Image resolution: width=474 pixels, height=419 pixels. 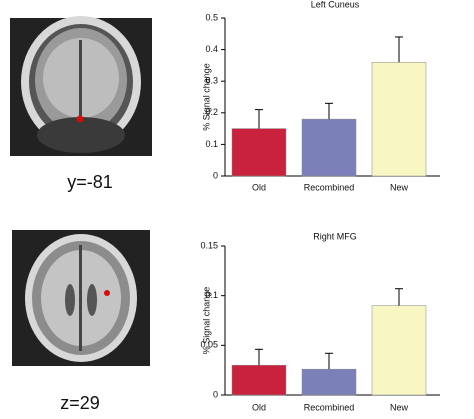 I want to click on y-tick-label: 0.2, so click(x=211, y=112).